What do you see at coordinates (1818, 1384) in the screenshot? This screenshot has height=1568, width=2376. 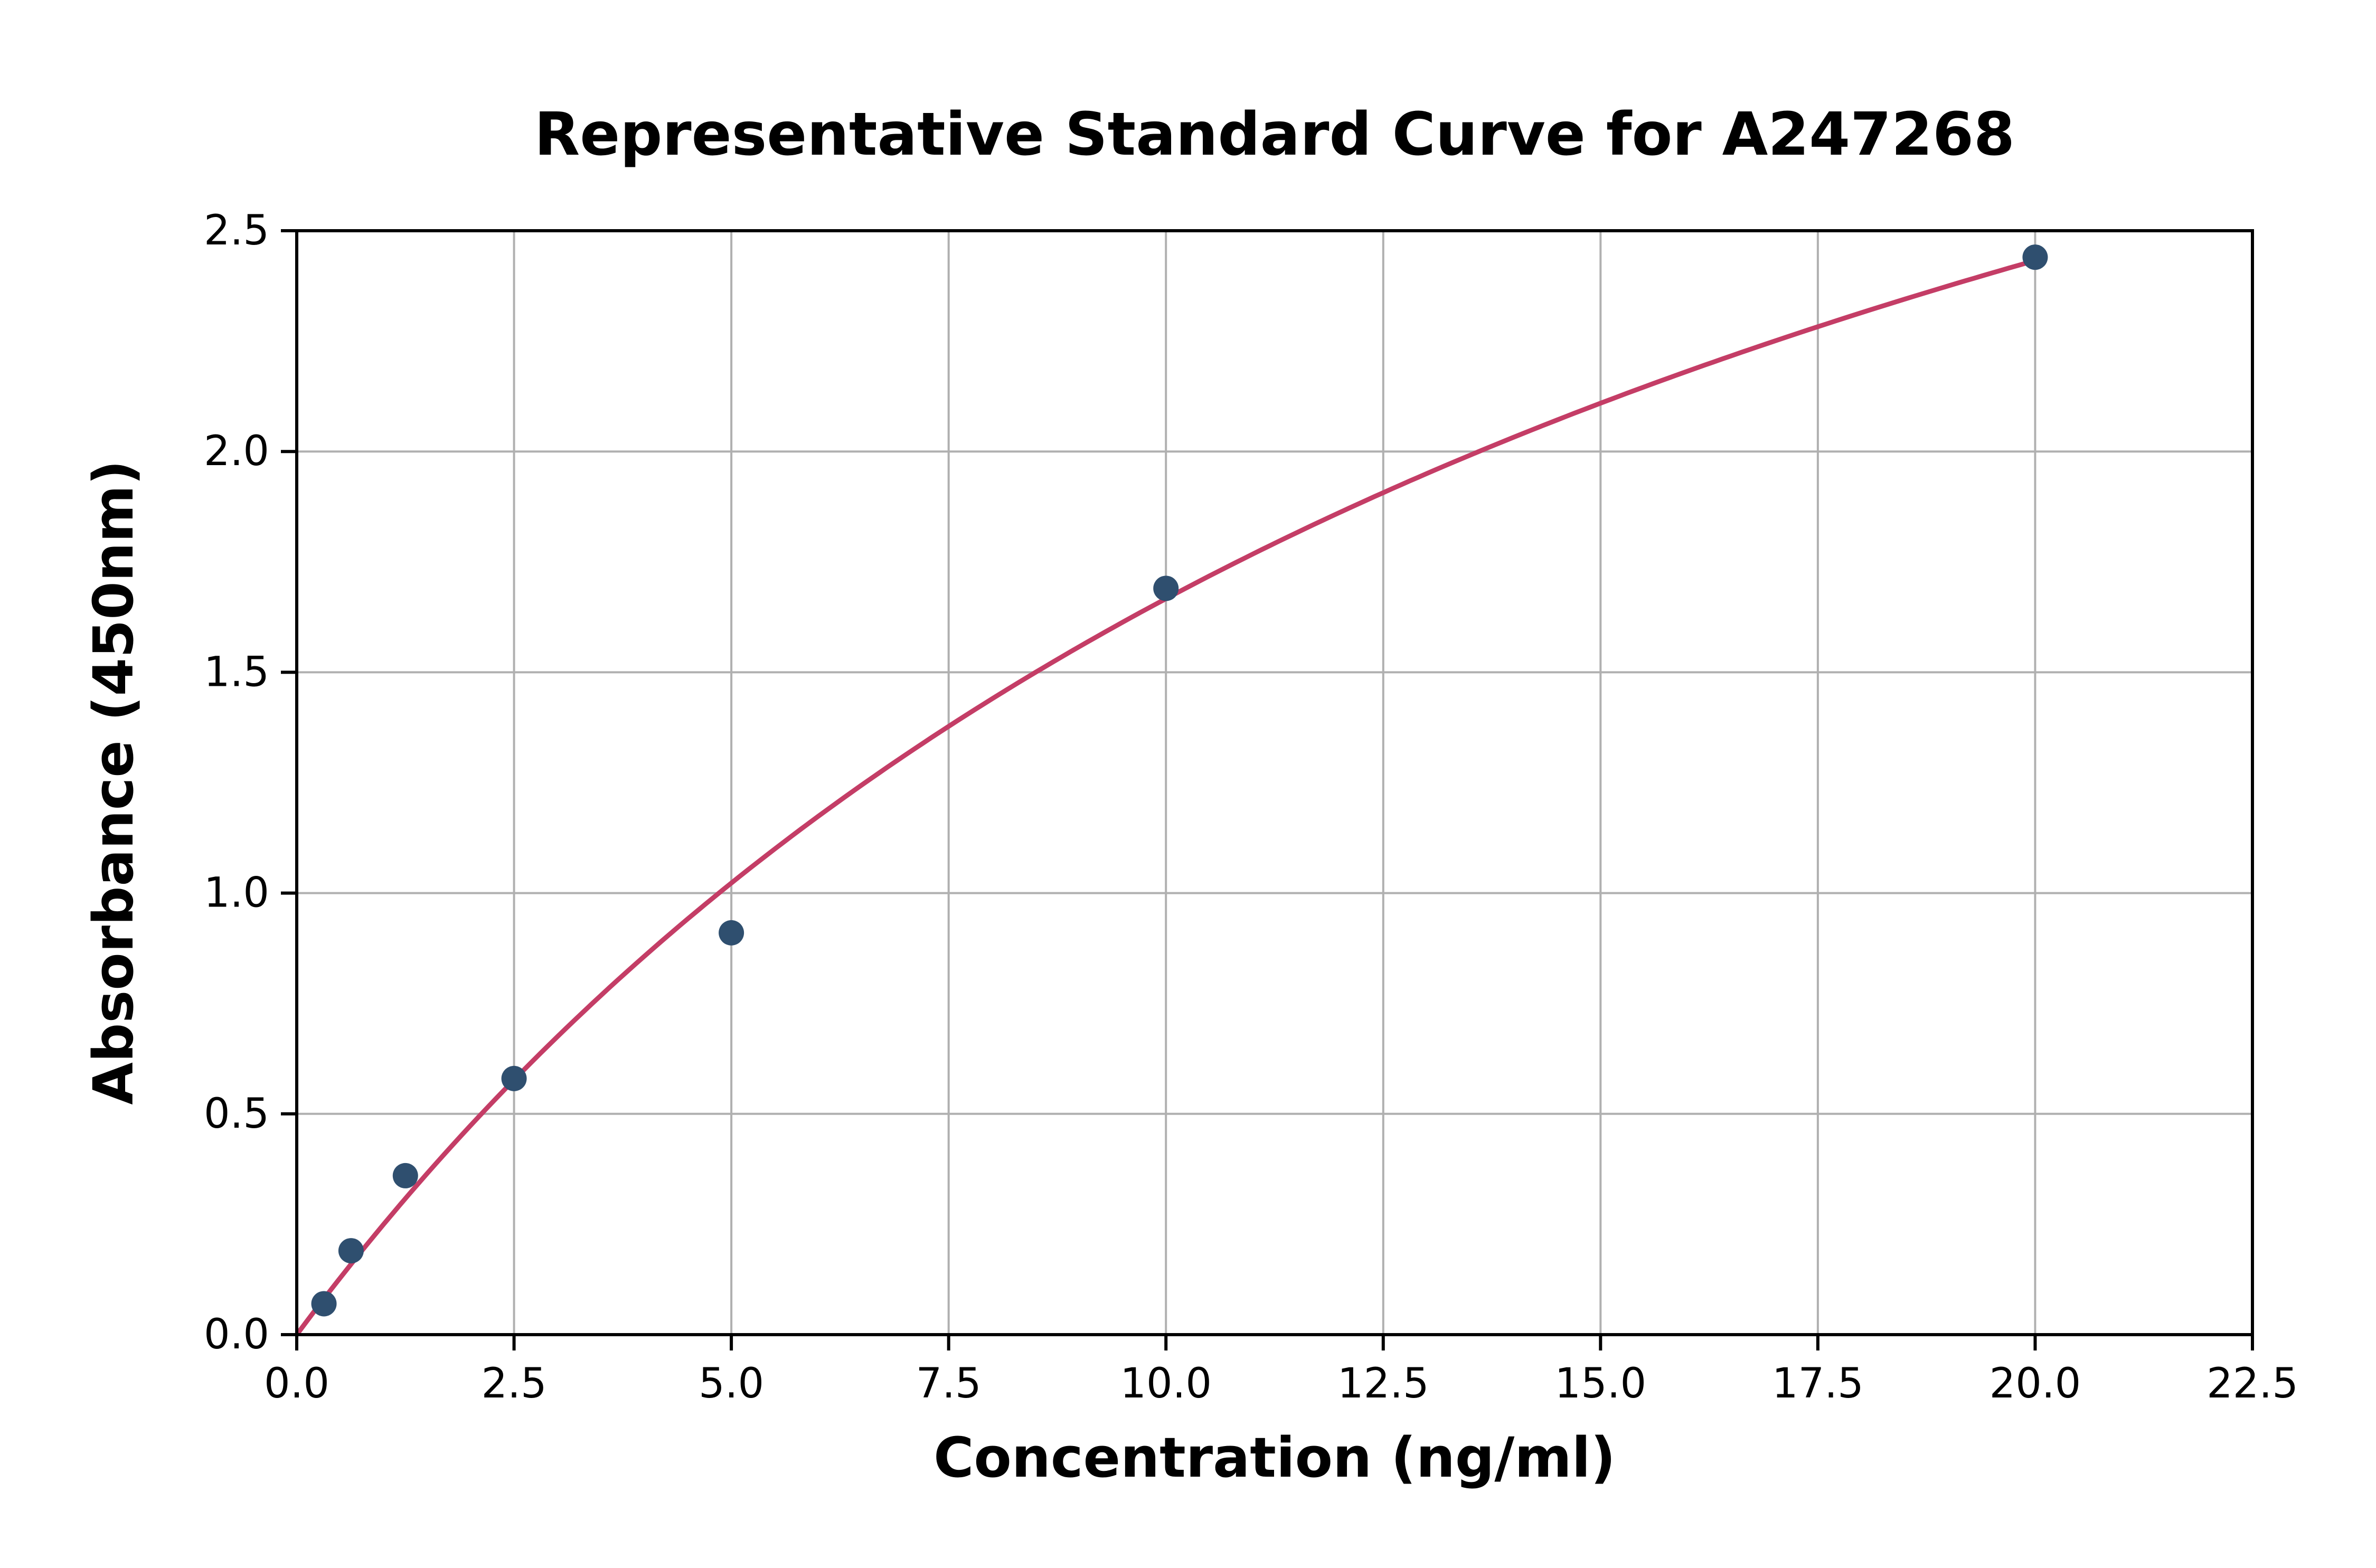 I see `x-tick-label: 17.5` at bounding box center [1818, 1384].